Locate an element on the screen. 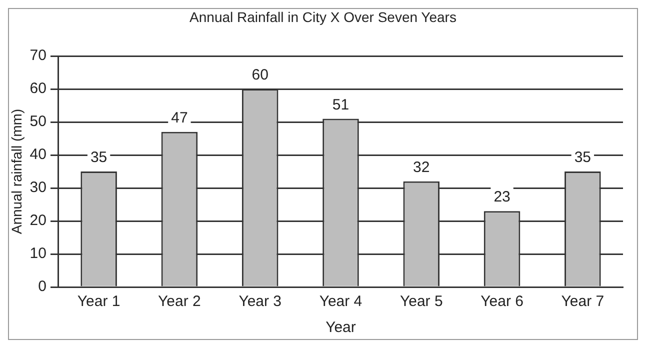  data-label: 23 is located at coordinates (502, 197).